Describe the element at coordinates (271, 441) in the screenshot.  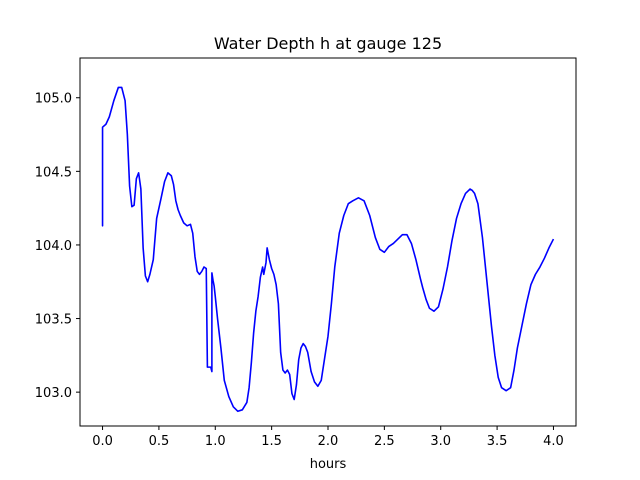
I see `x-tick-label: 1.5` at that location.